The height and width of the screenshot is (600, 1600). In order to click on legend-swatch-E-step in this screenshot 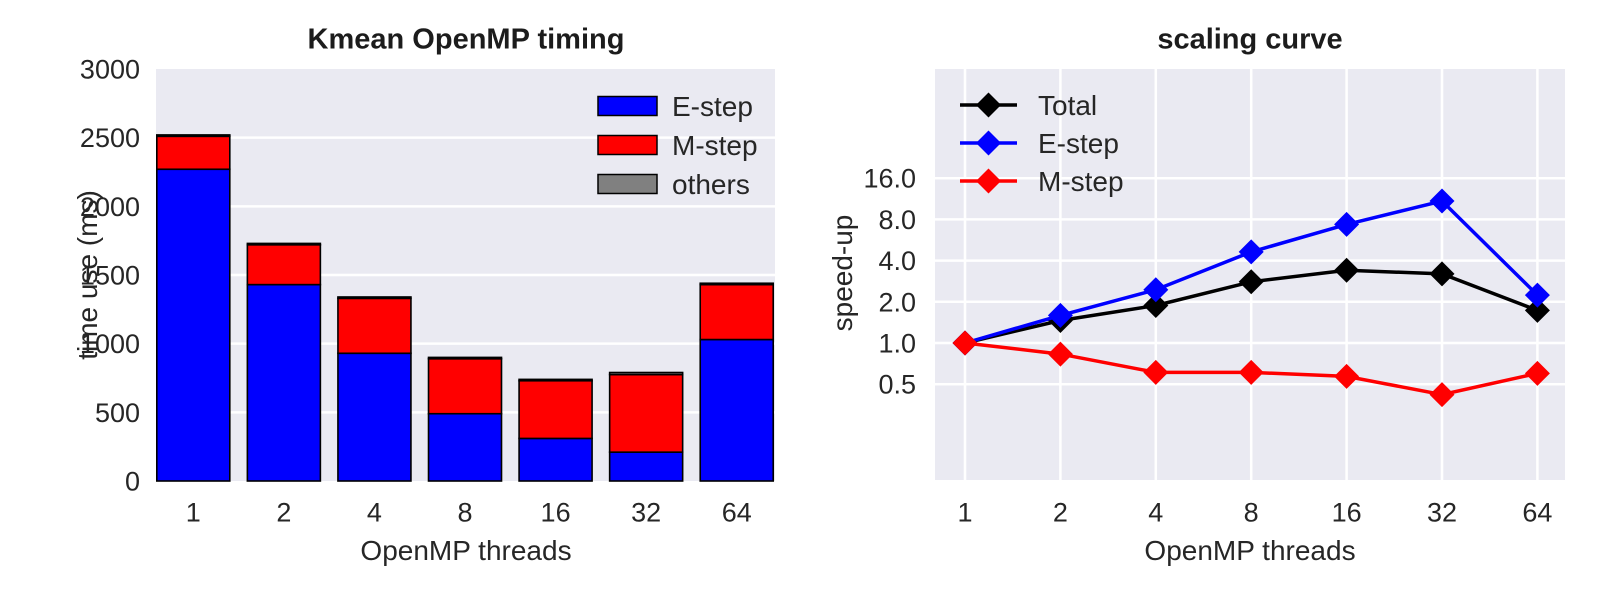, I will do `click(627, 106)`.